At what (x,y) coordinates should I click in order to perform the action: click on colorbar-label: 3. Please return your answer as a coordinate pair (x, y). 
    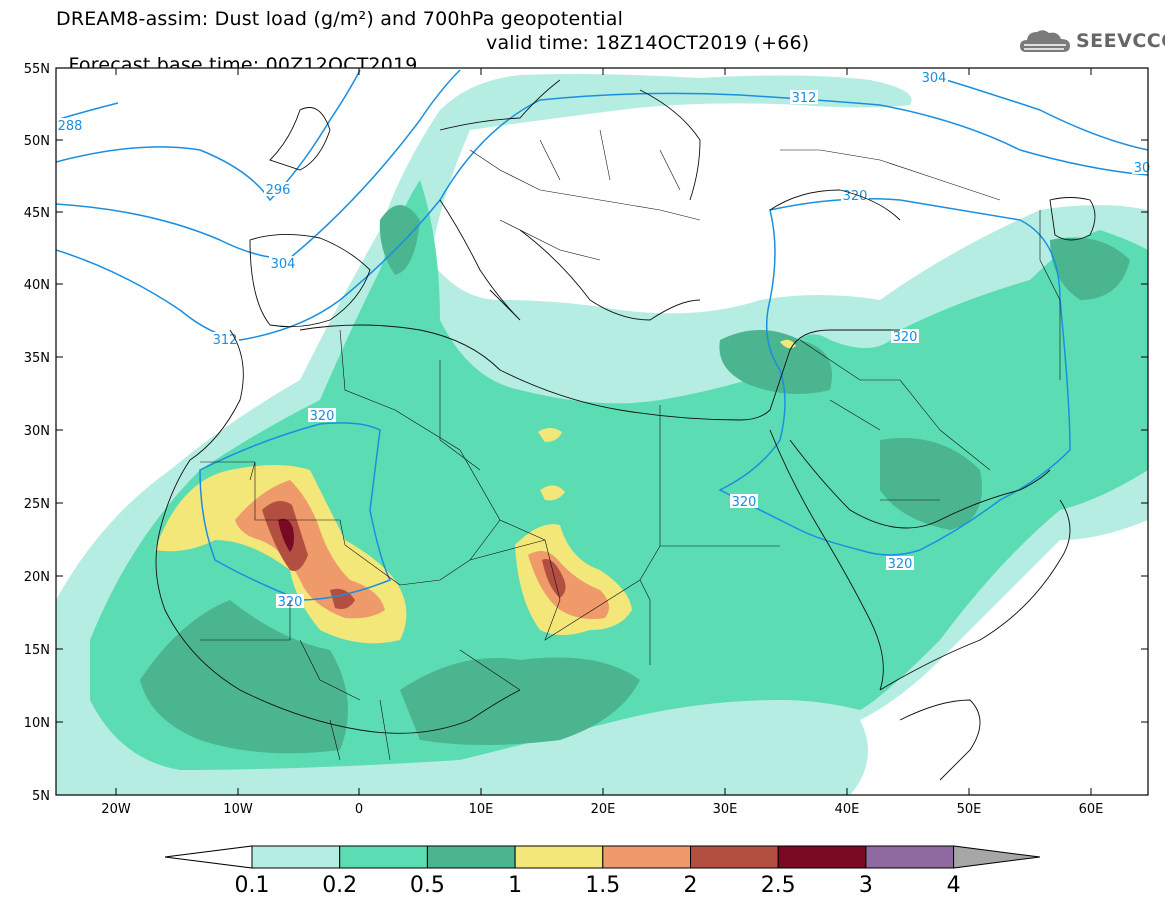
    Looking at the image, I should click on (866, 885).